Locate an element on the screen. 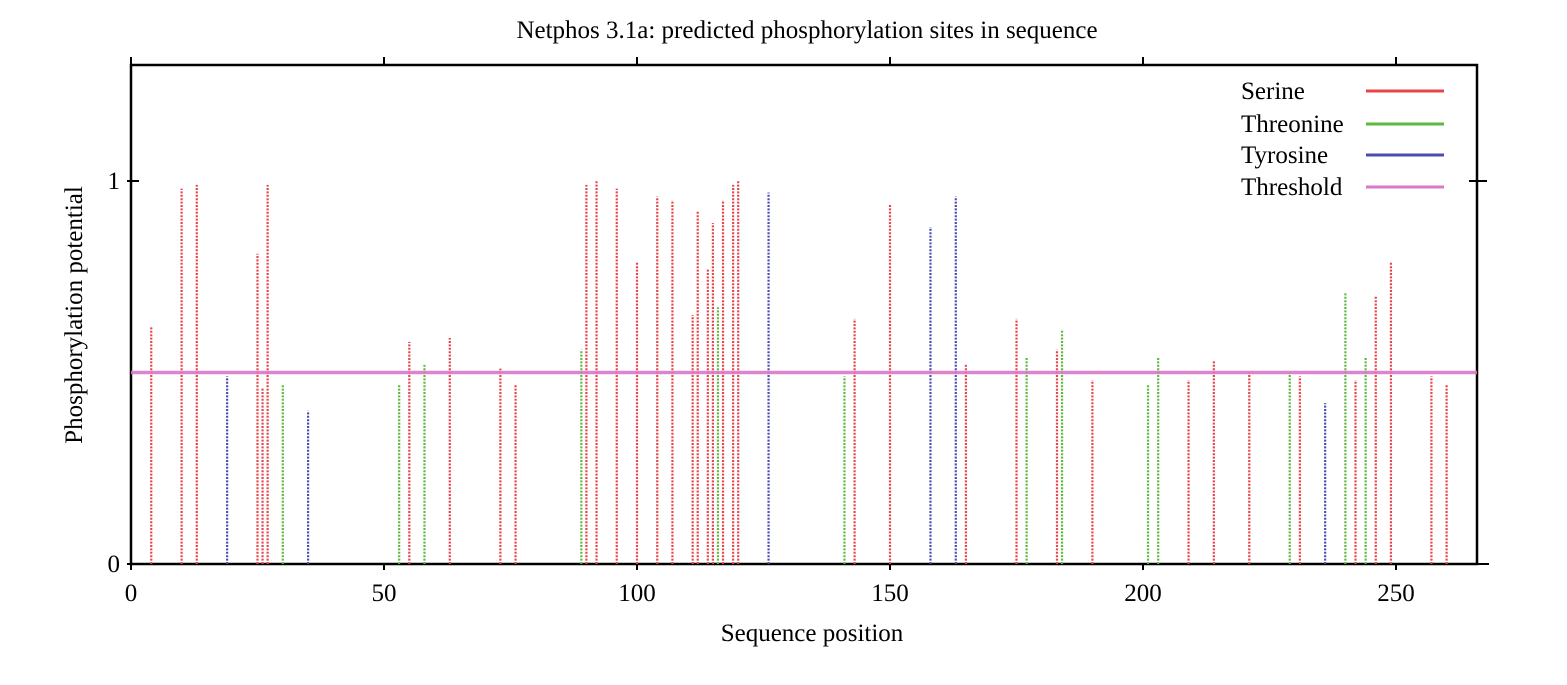  x-tick-label: 250 is located at coordinates (1396, 593).